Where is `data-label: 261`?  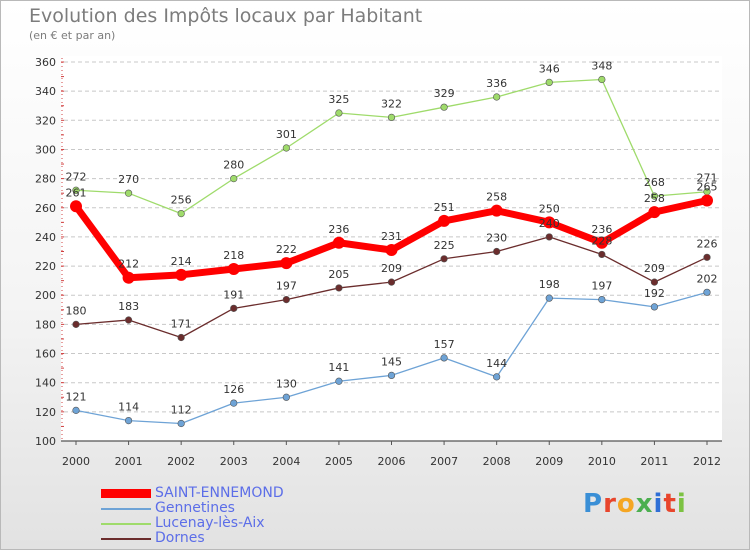 data-label: 261 is located at coordinates (76, 192).